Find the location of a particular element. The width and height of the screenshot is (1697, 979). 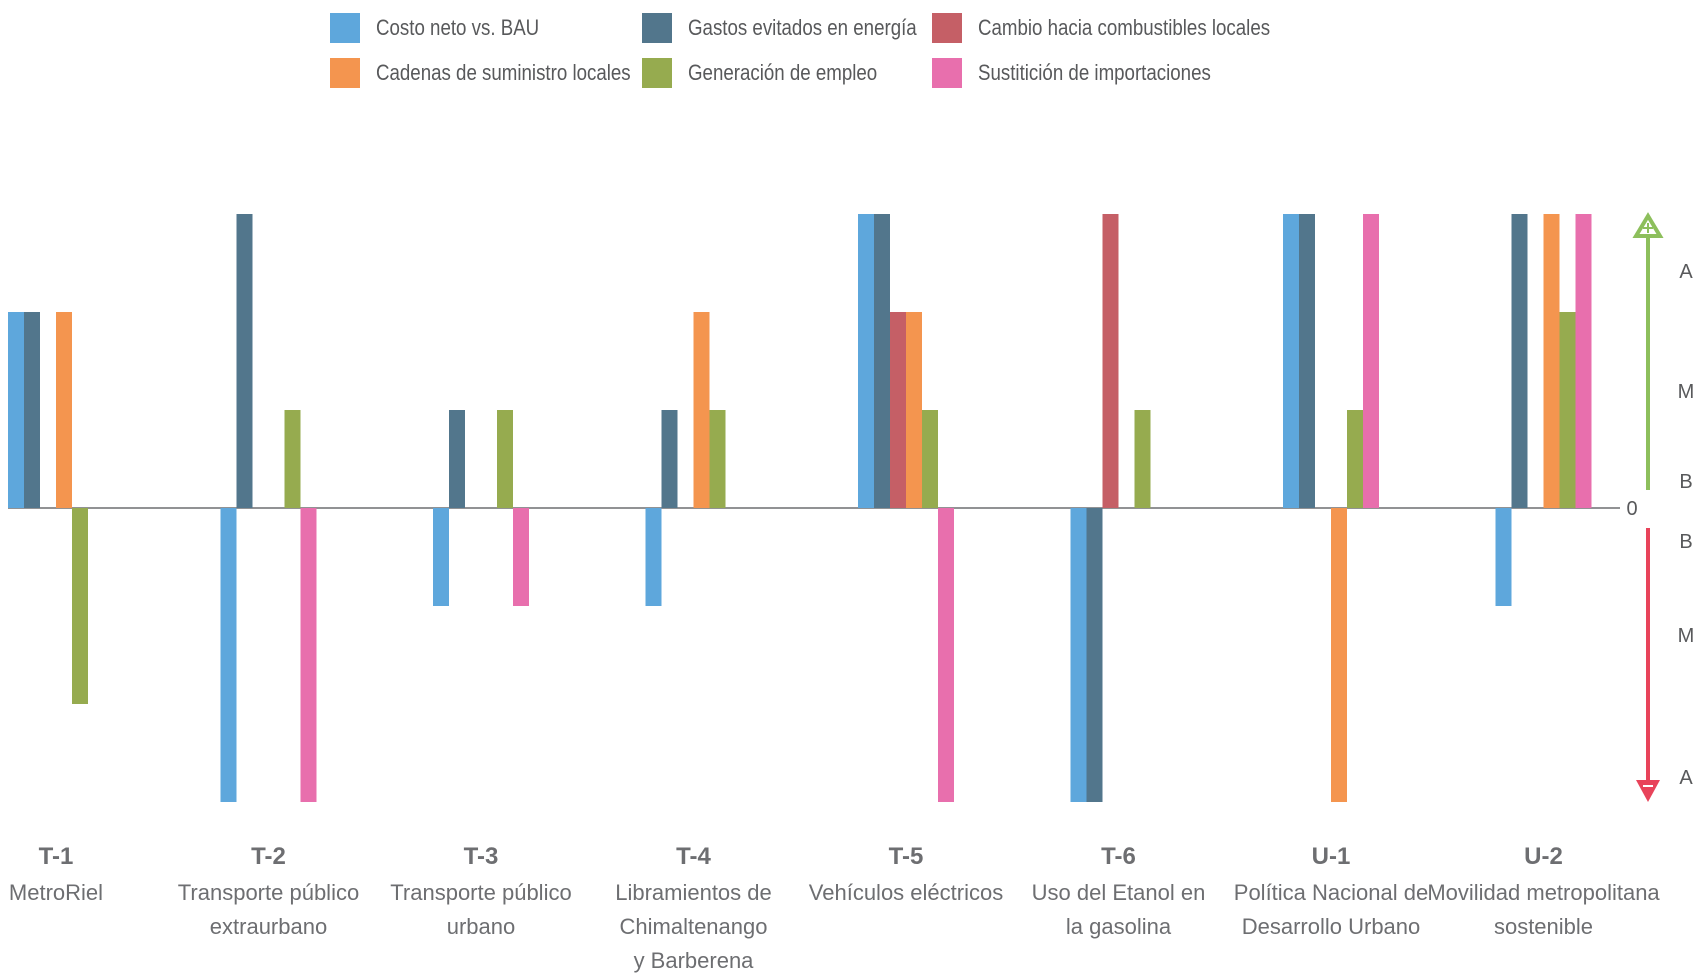

legend-item: Cadenas de suministro locales is located at coordinates (503, 73).